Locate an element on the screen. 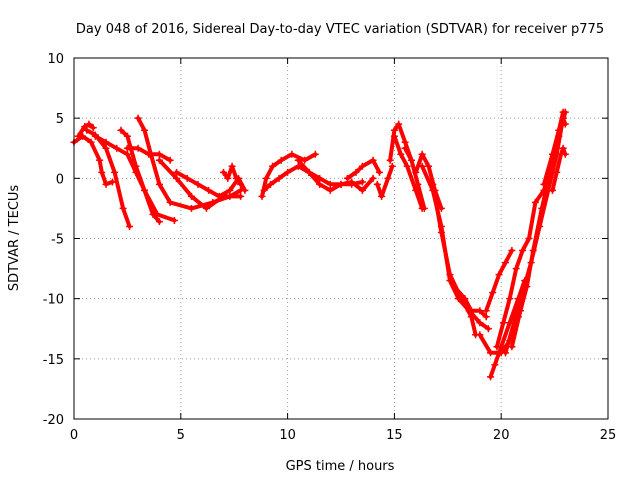 This screenshot has height=484, width=640. x-tick-label: 10 is located at coordinates (287, 435).